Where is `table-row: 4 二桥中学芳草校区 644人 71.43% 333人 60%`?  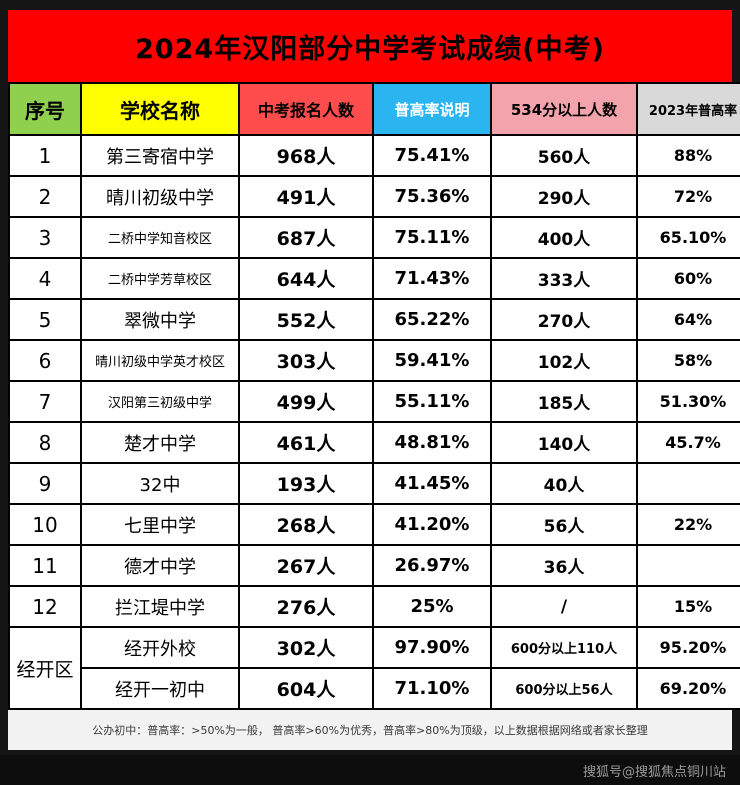
table-row: 4 二桥中学芳草校区 644人 71.43% 333人 60% is located at coordinates (374, 278).